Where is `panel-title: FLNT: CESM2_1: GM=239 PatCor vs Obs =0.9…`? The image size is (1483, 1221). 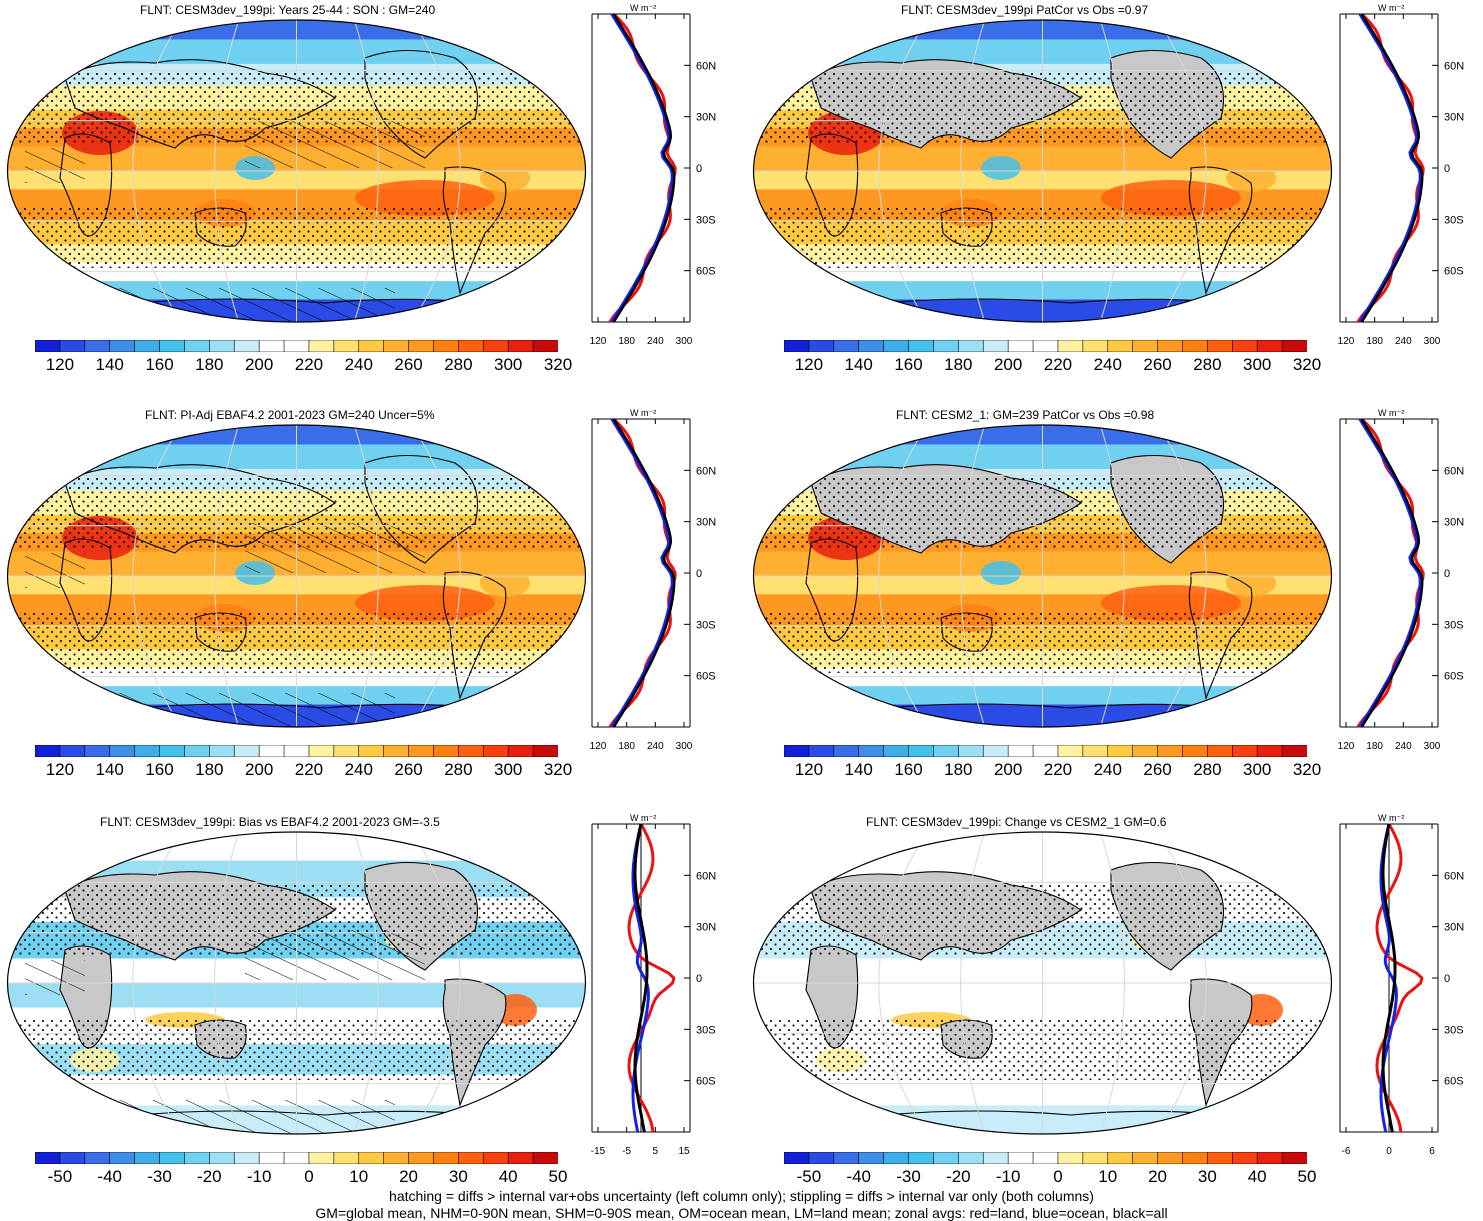
panel-title: FLNT: CESM2_1: GM=239 PatCor vs Obs =0.9… is located at coordinates (1025, 415).